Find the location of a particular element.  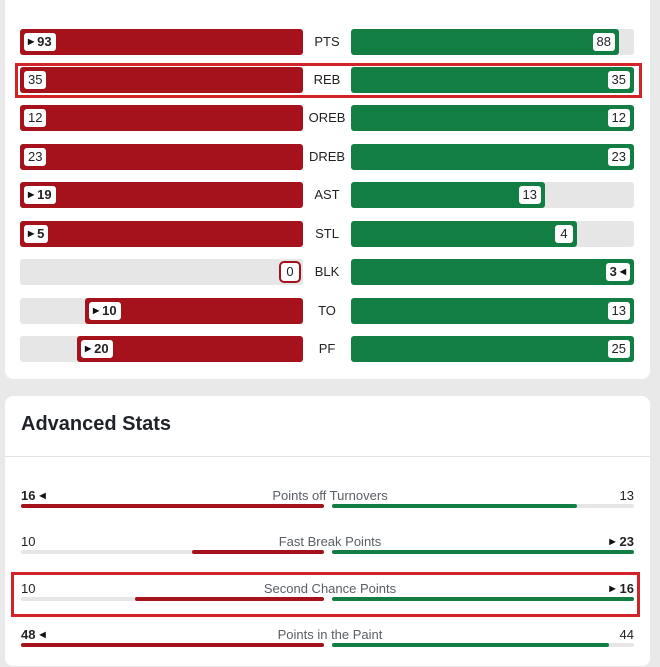

stat-row-pf: ▶ 20 PF 25 is located at coordinates (330, 349).